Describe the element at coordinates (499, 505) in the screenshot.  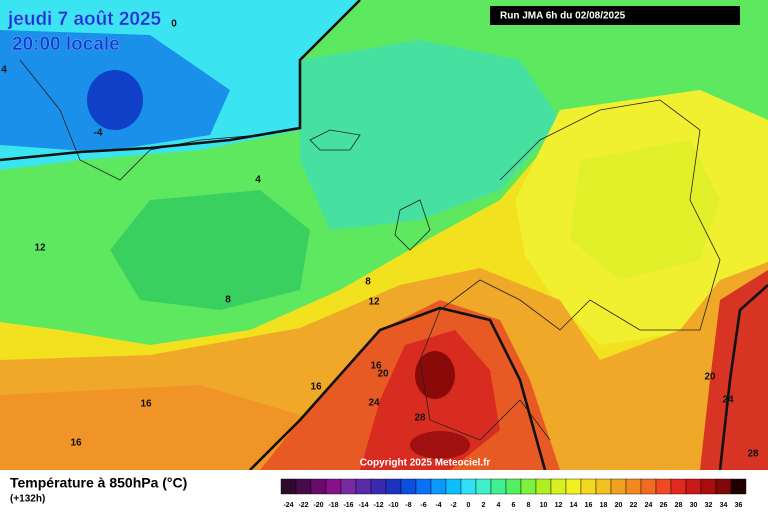
I see `scale-tick-label: 4` at that location.